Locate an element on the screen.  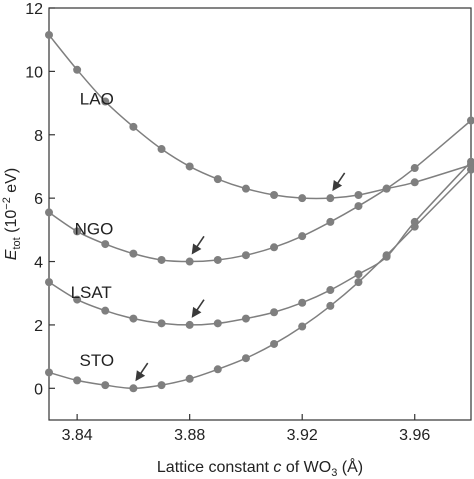
y-axis-label-variable: E is located at coordinates (11, 254).